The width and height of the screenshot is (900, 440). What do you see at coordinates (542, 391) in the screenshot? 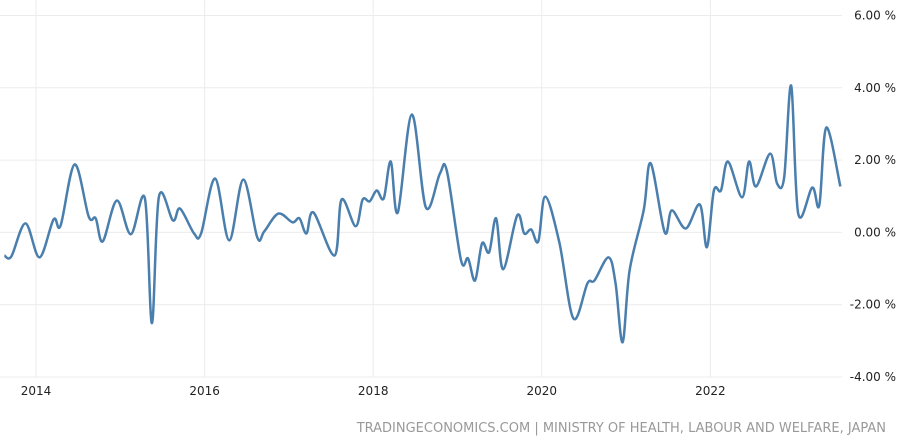
I see `x-tick-label: 2020` at bounding box center [542, 391].